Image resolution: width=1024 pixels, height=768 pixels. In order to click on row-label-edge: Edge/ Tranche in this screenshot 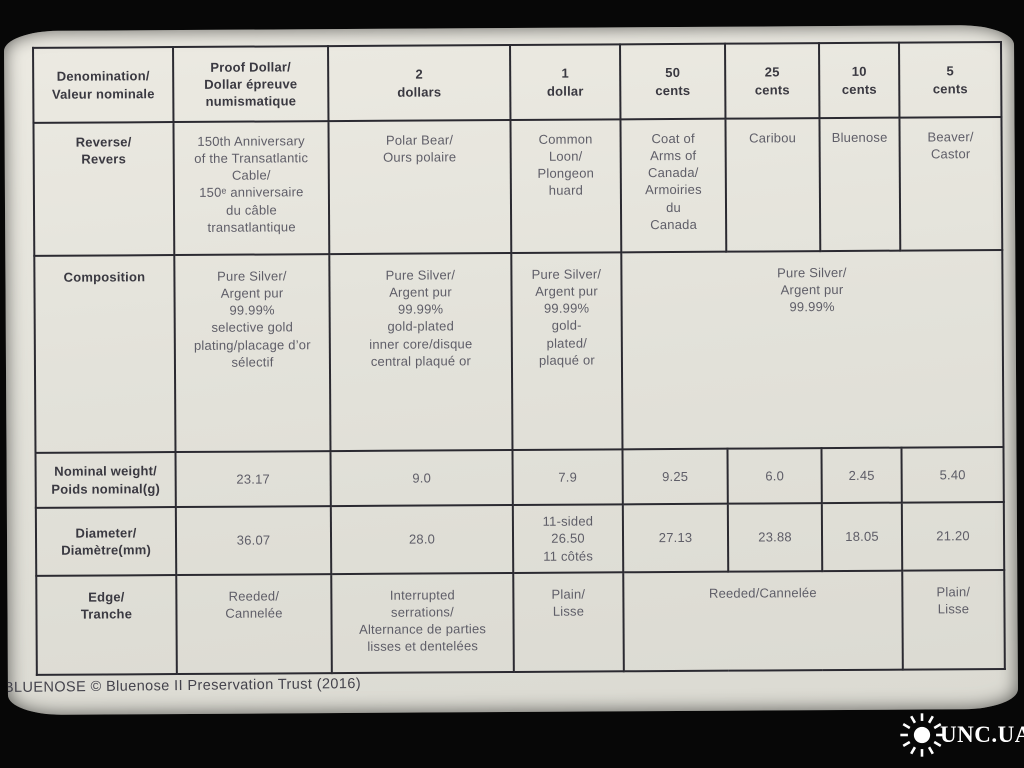, I will do `click(106, 625)`.